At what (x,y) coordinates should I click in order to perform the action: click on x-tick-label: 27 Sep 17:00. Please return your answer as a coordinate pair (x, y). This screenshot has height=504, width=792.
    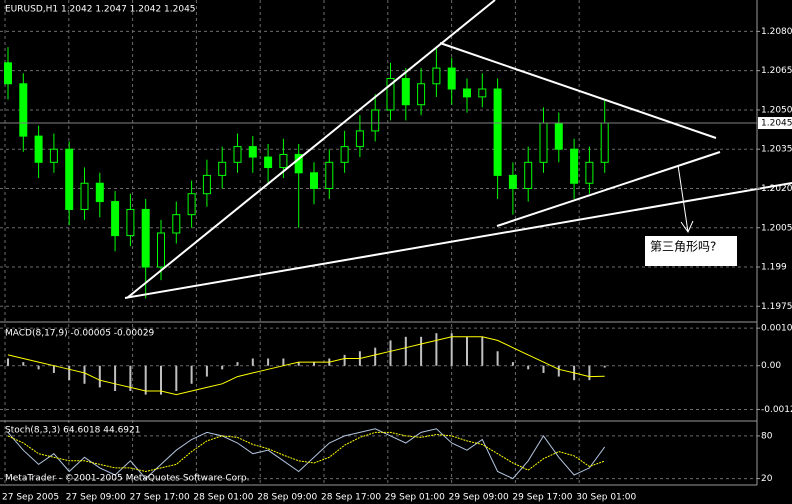
    Looking at the image, I should click on (160, 498).